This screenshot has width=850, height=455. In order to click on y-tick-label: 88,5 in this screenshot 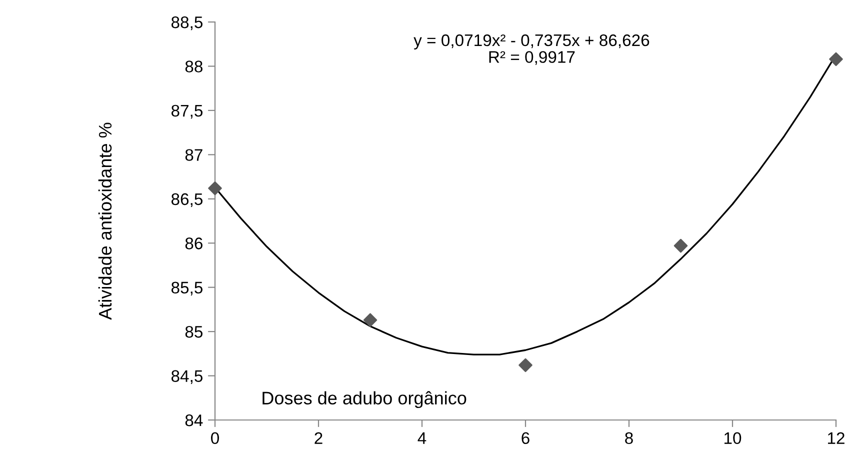, I will do `click(186, 23)`.